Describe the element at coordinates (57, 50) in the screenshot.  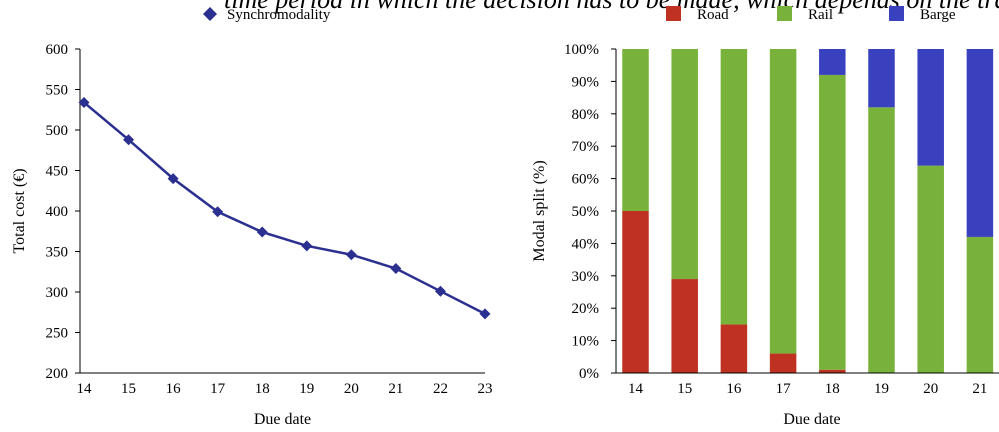
I see `line-chart-y-tick-label: 600` at that location.